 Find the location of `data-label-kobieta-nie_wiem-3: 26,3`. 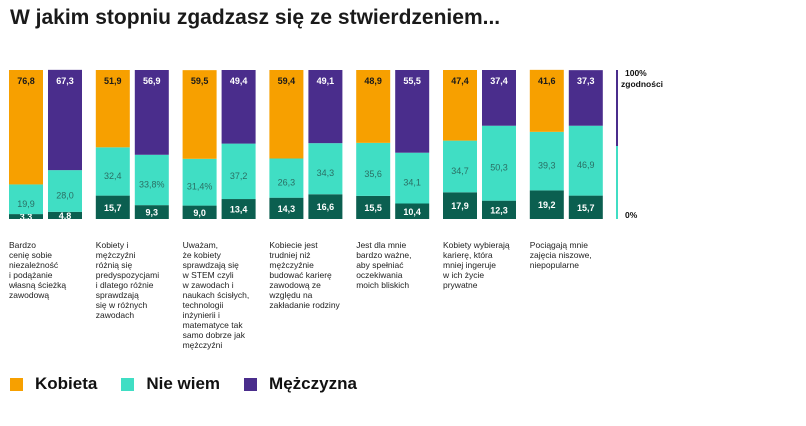

data-label-kobieta-nie_wiem-3: 26,3 is located at coordinates (287, 183).